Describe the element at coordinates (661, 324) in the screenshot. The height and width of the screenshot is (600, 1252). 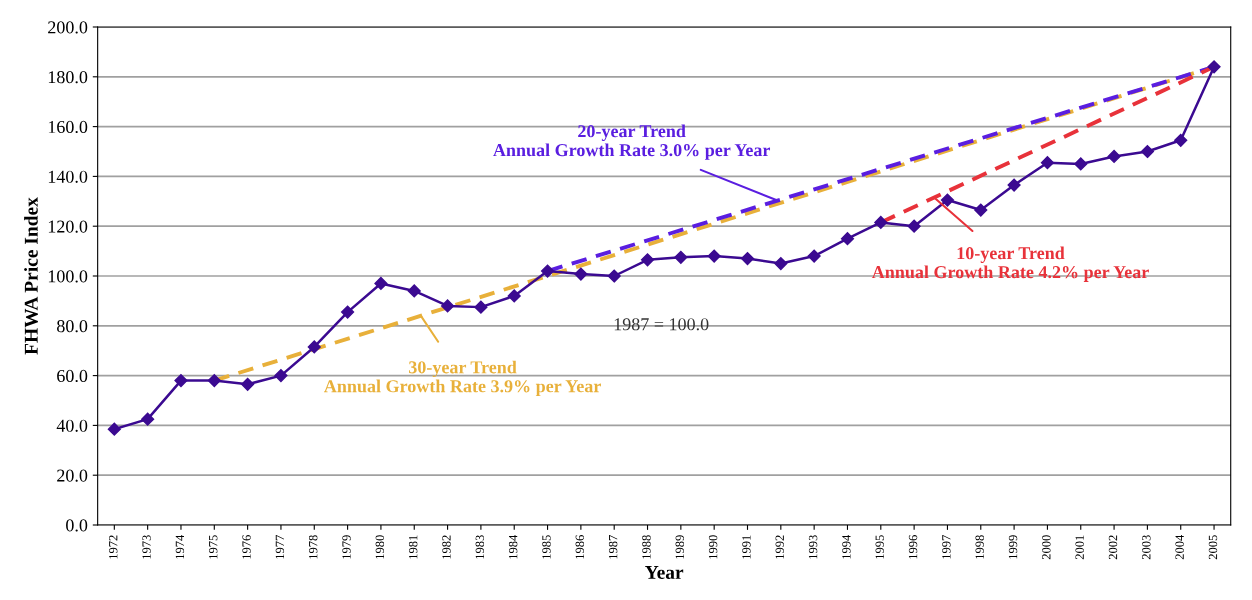
I see `annotation: 1987 = 100.0` at that location.